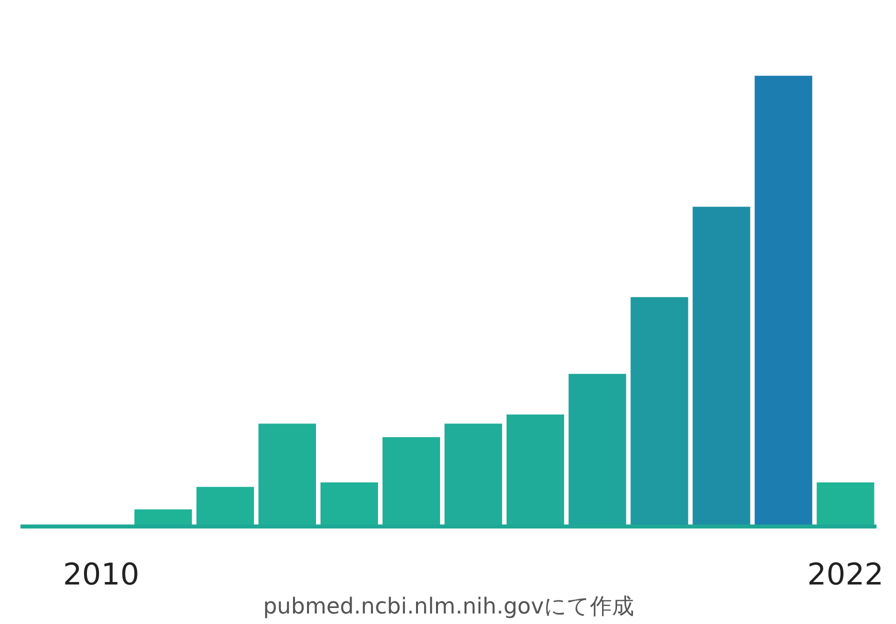  I want to click on x-tick-label: 2022, so click(845, 575).